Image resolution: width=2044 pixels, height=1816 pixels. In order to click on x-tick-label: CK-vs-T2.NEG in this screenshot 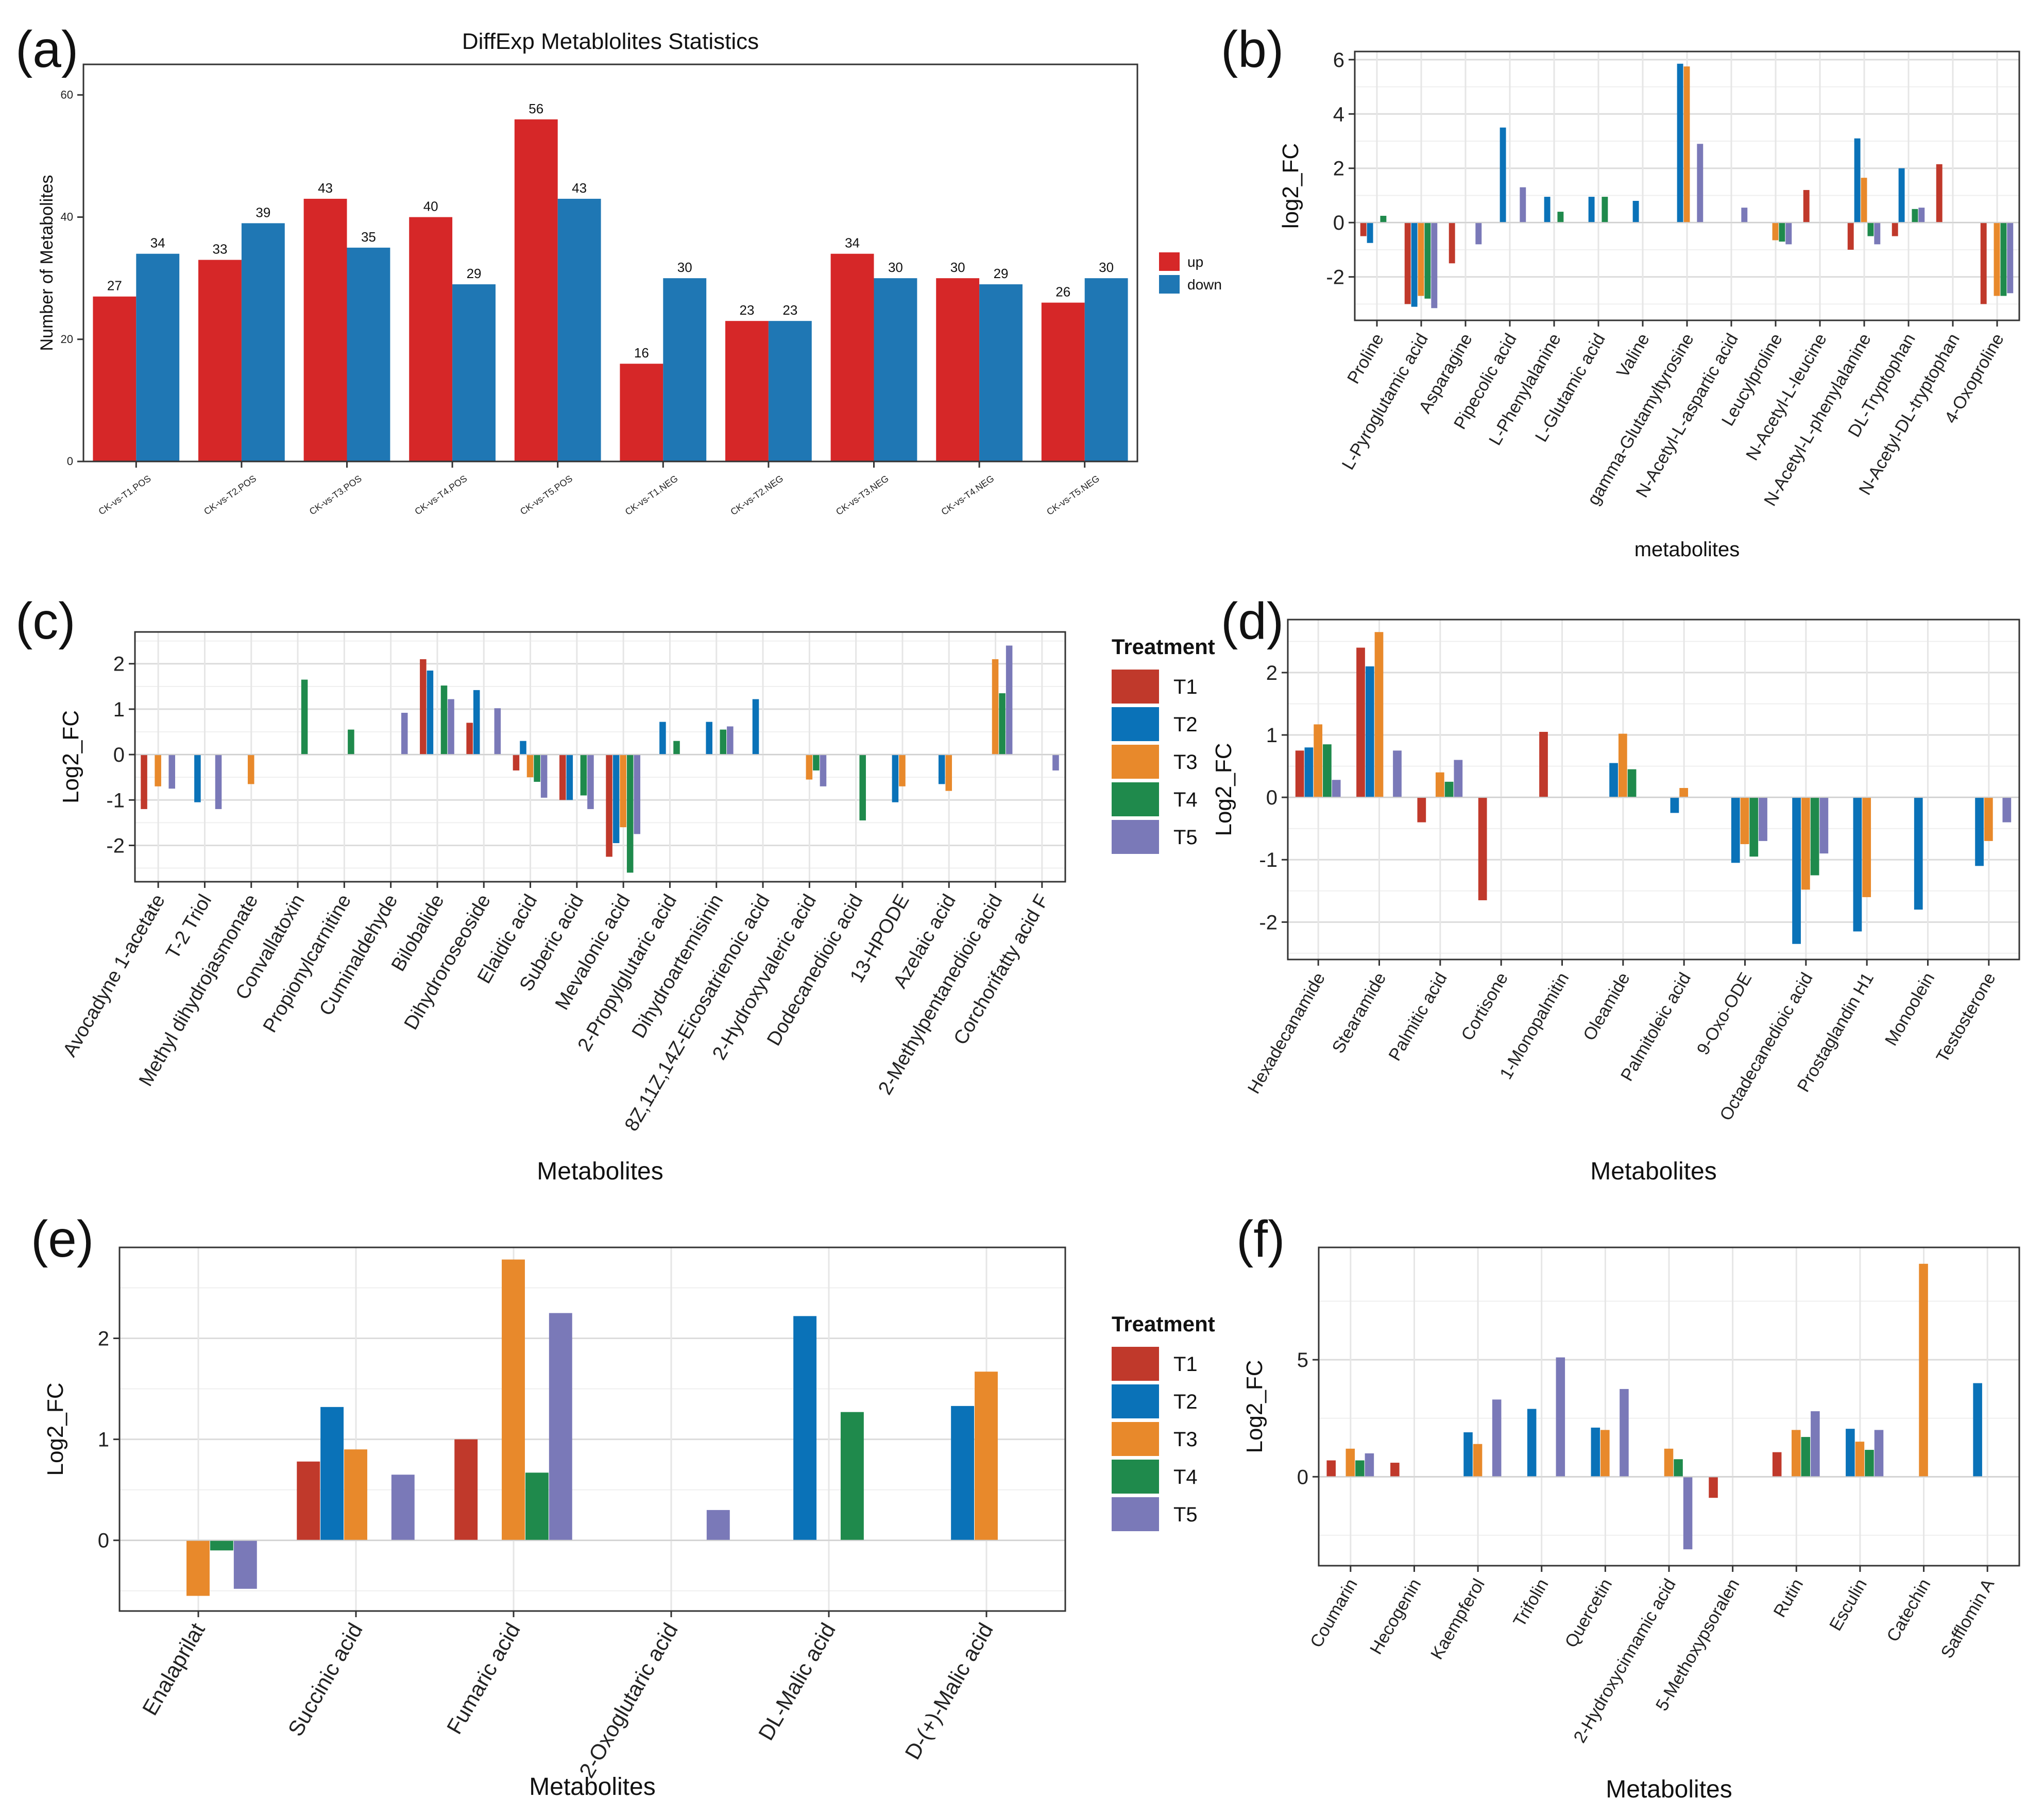, I will do `click(756, 495)`.